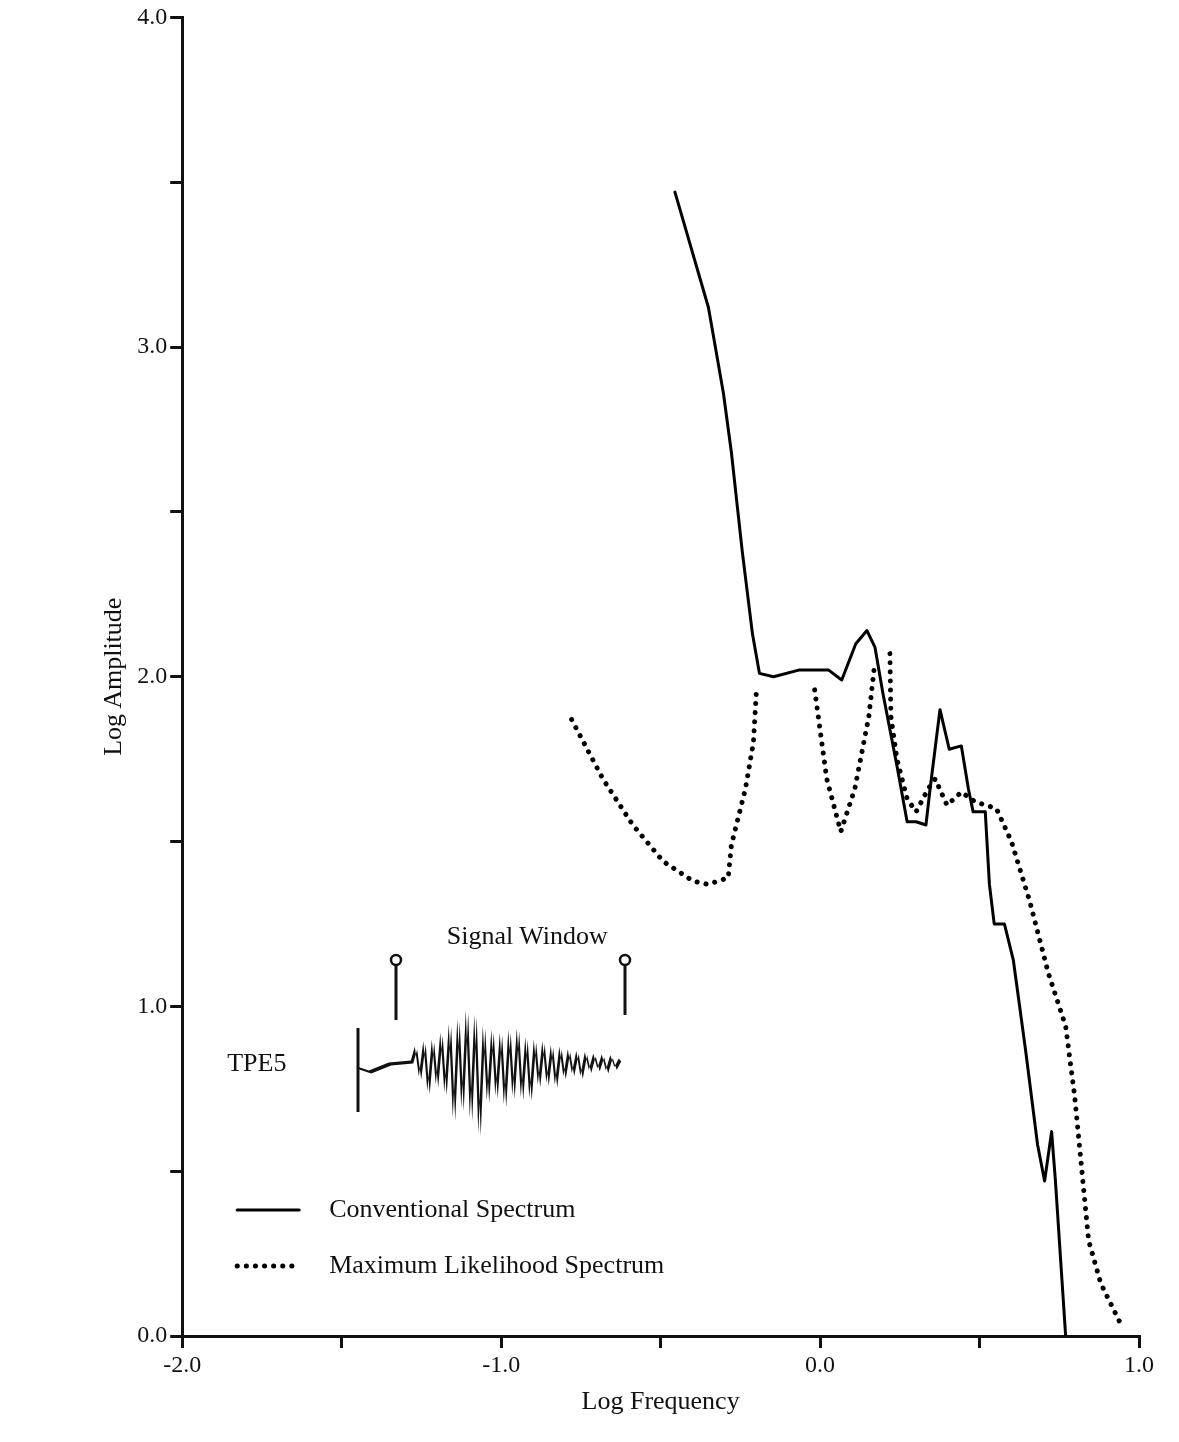 The height and width of the screenshot is (1442, 1179). I want to click on x-tick-label: -1.0, so click(501, 1363).